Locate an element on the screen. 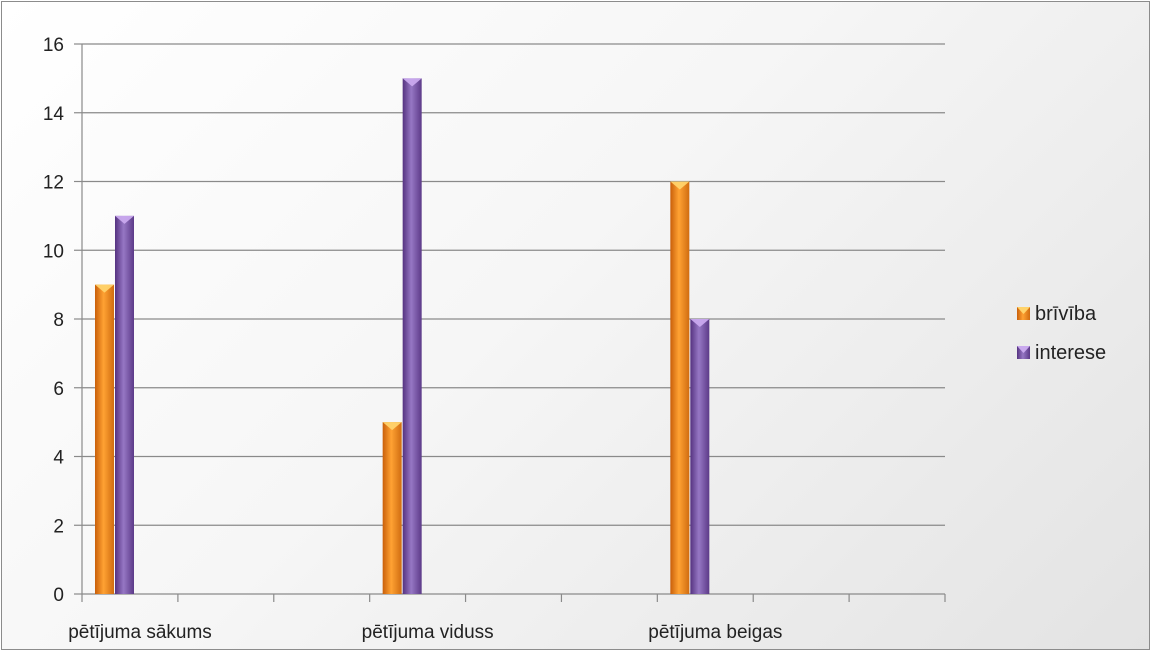 This screenshot has height=653, width=1153. y-tick-label: 12 is located at coordinates (53, 183).